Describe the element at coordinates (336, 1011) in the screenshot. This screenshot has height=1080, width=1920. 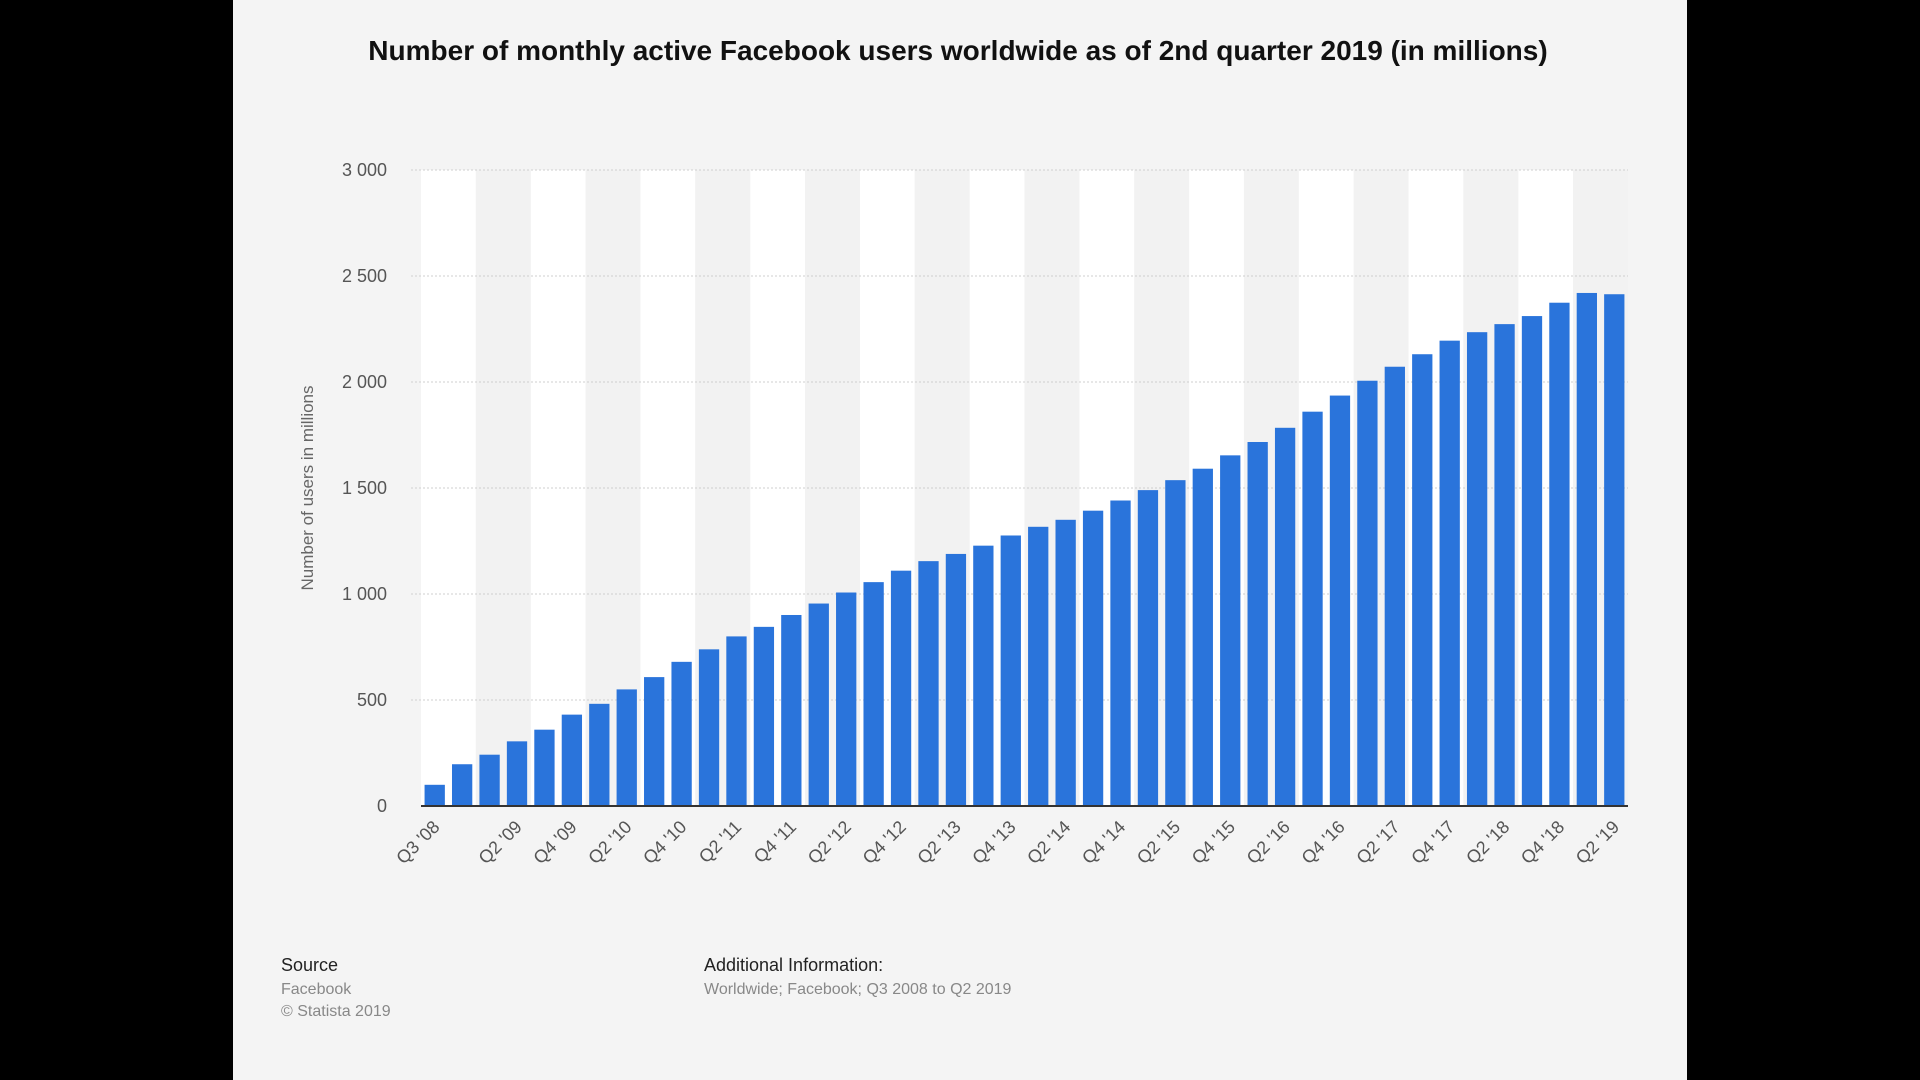
I see `copyright-text: © Statista 2019` at that location.